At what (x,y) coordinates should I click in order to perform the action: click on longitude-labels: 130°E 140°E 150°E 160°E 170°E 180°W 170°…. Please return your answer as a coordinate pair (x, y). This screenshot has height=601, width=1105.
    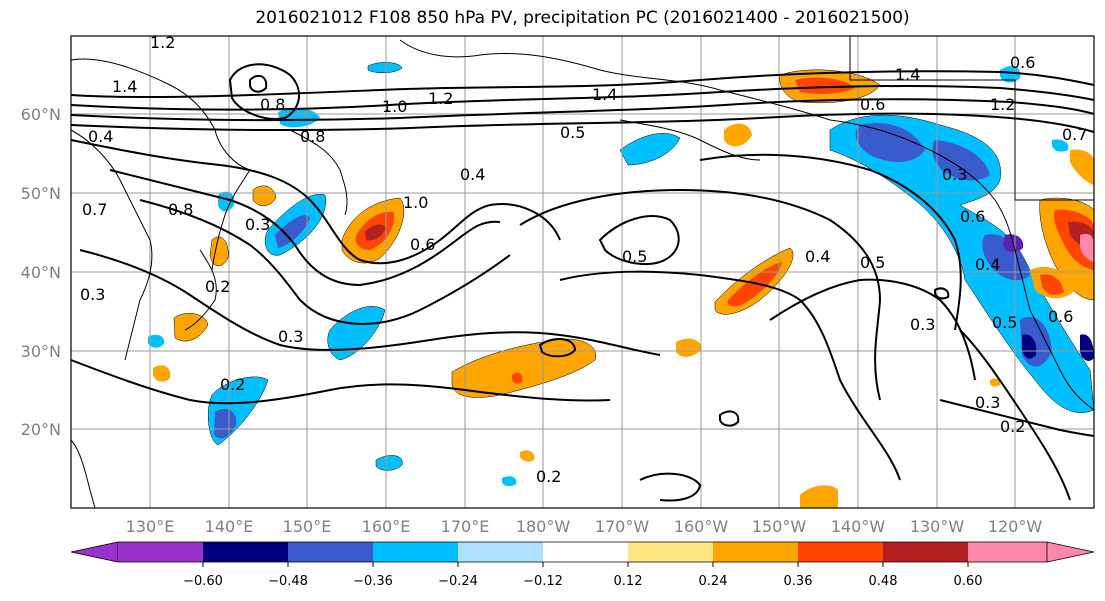
    Looking at the image, I should click on (584, 526).